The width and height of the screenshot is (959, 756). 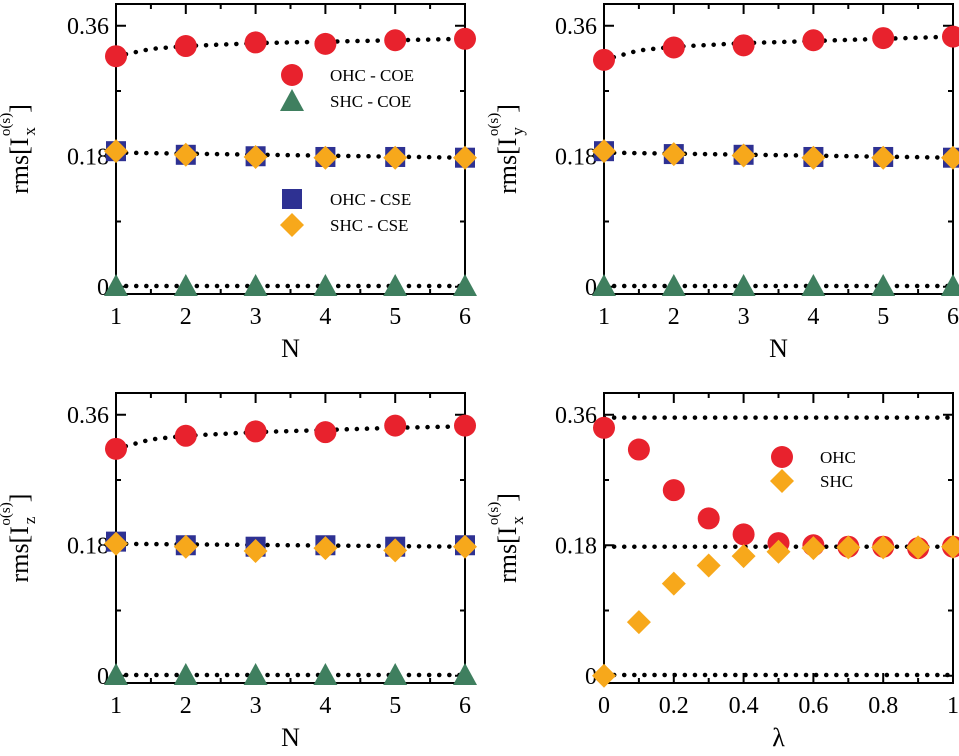 I want to click on x-axis-label: λ, so click(x=778, y=737).